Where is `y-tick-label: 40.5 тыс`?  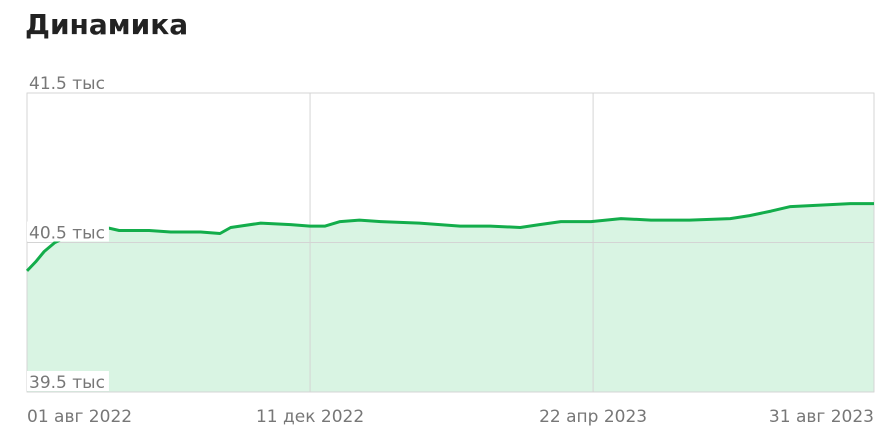 y-tick-label: 40.5 тыс is located at coordinates (67, 234).